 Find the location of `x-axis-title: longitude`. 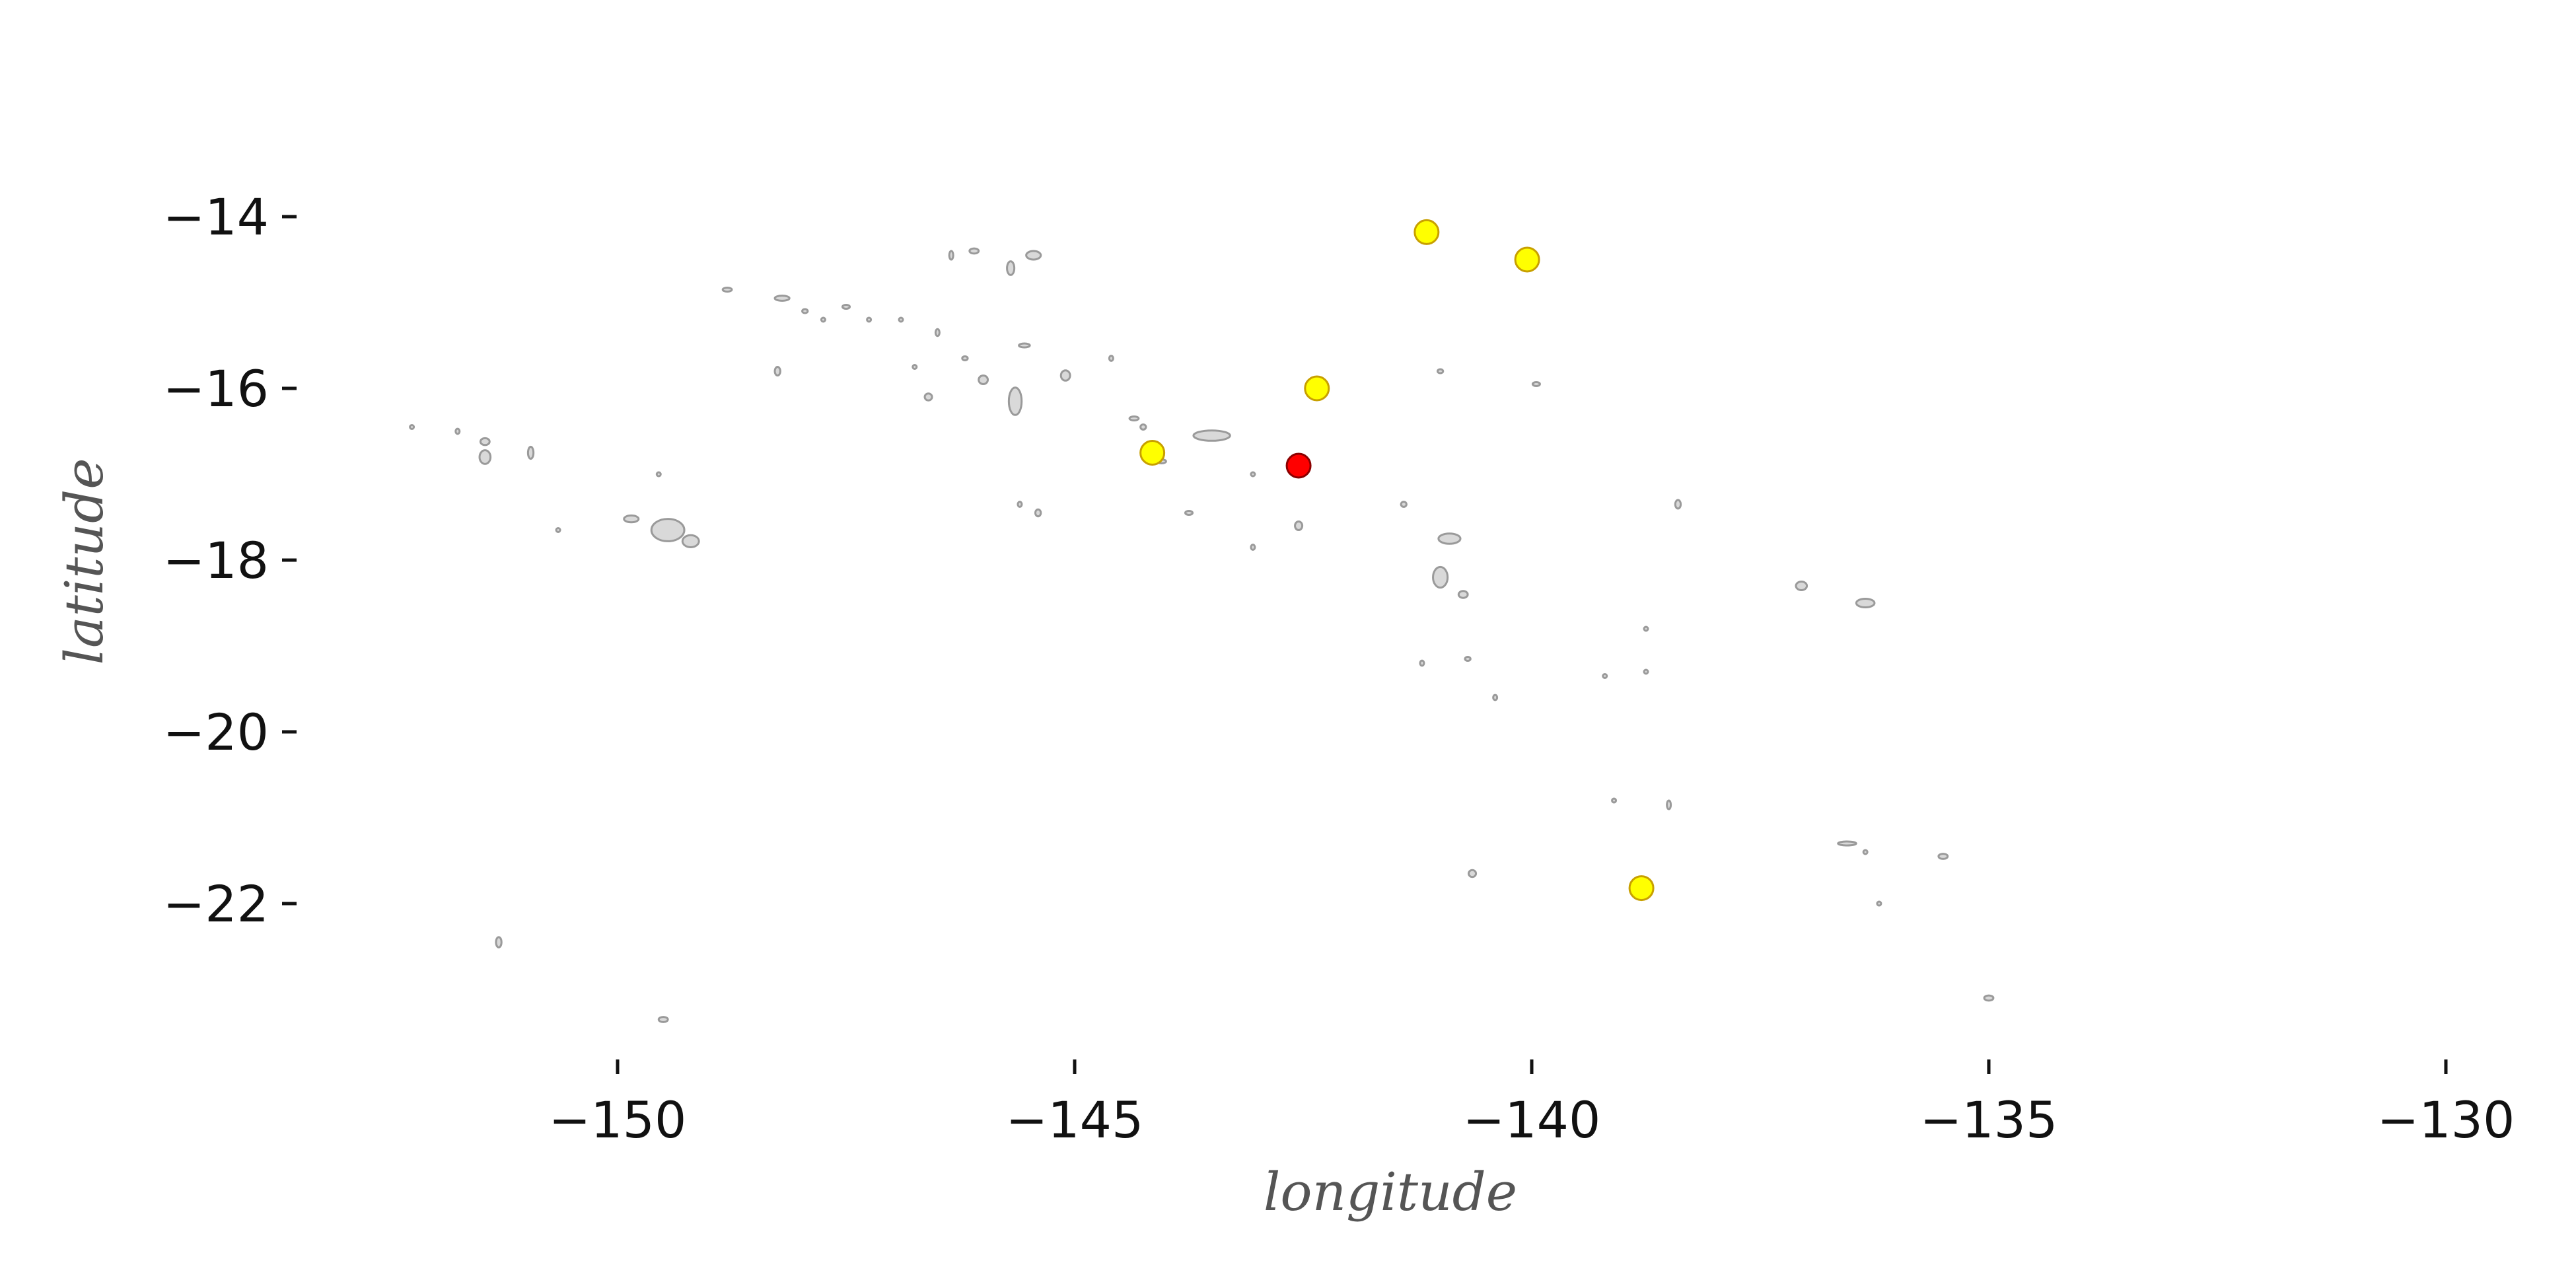

x-axis-title: longitude is located at coordinates (1391, 1192).